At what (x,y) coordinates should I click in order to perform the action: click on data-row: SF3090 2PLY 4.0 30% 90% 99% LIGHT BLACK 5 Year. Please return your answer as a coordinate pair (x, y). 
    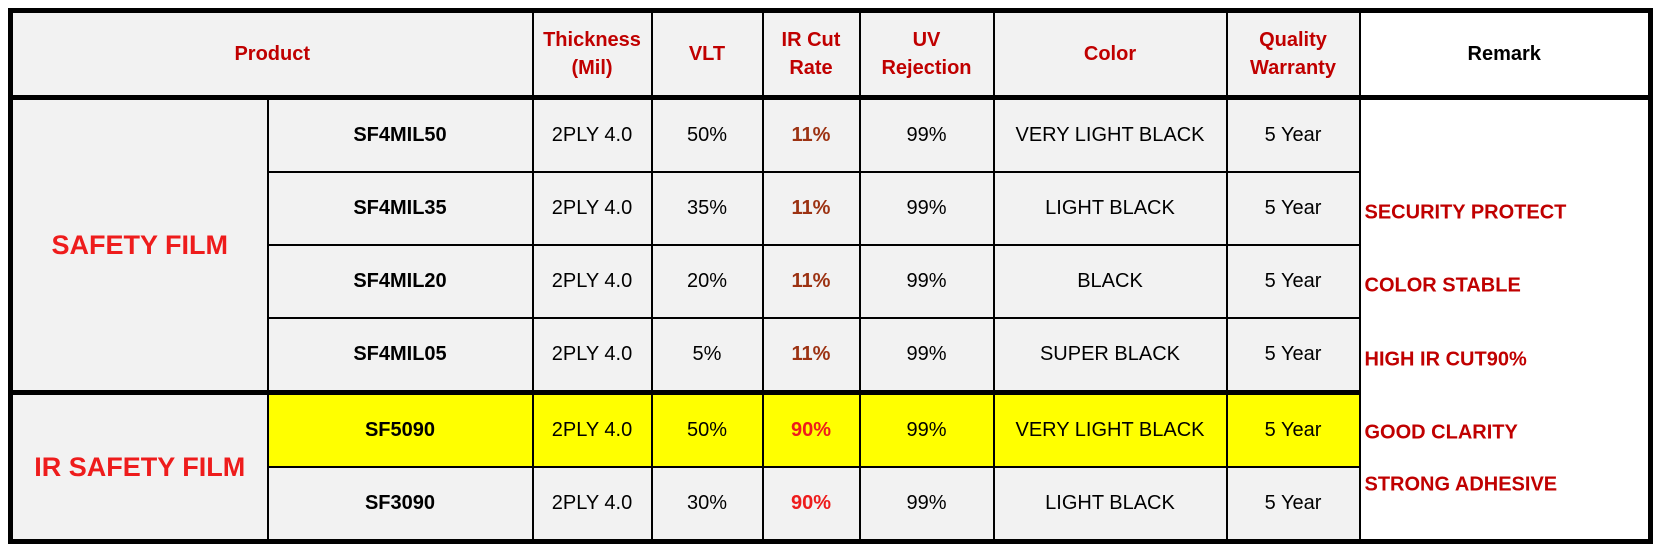
    Looking at the image, I should click on (831, 504).